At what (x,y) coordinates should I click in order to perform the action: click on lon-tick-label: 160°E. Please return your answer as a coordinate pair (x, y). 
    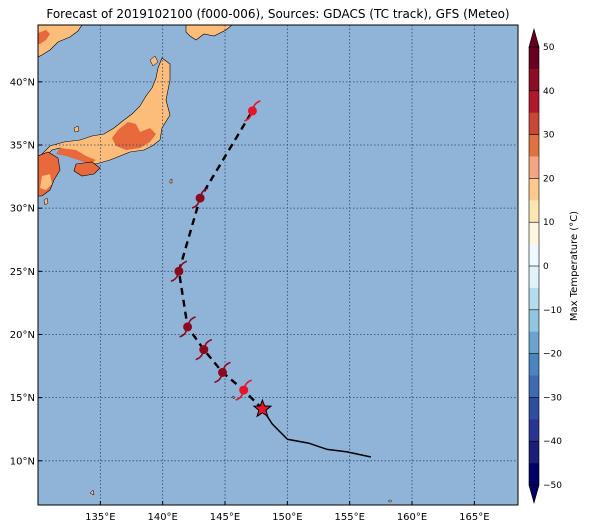
    Looking at the image, I should click on (412, 517).